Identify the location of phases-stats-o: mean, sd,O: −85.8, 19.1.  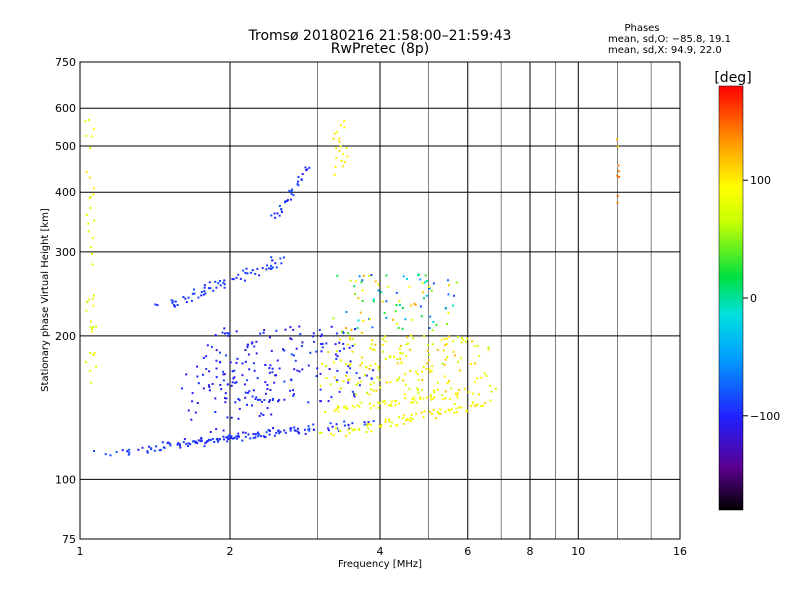
(669, 39).